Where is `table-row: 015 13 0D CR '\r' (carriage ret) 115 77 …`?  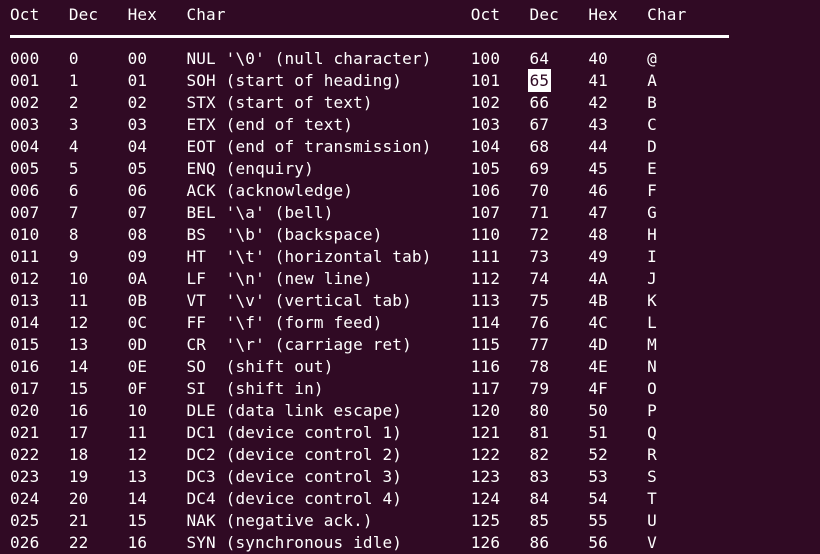 table-row: 015 13 0D CR '\r' (carriage ret) 115 77 … is located at coordinates (333, 344).